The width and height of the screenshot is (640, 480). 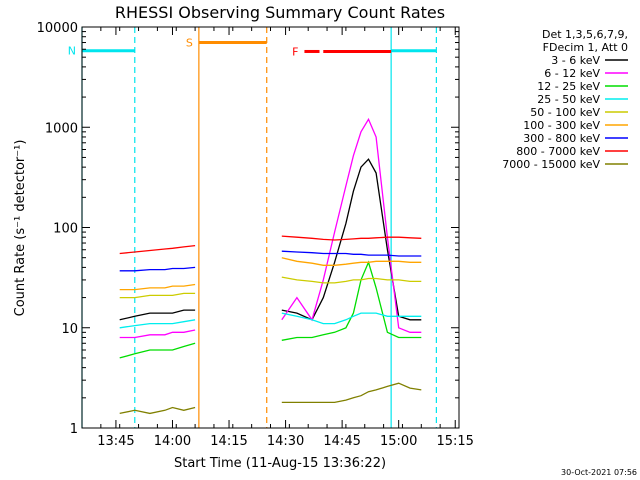 I want to click on y-tick-label: 10000, so click(x=57, y=28).